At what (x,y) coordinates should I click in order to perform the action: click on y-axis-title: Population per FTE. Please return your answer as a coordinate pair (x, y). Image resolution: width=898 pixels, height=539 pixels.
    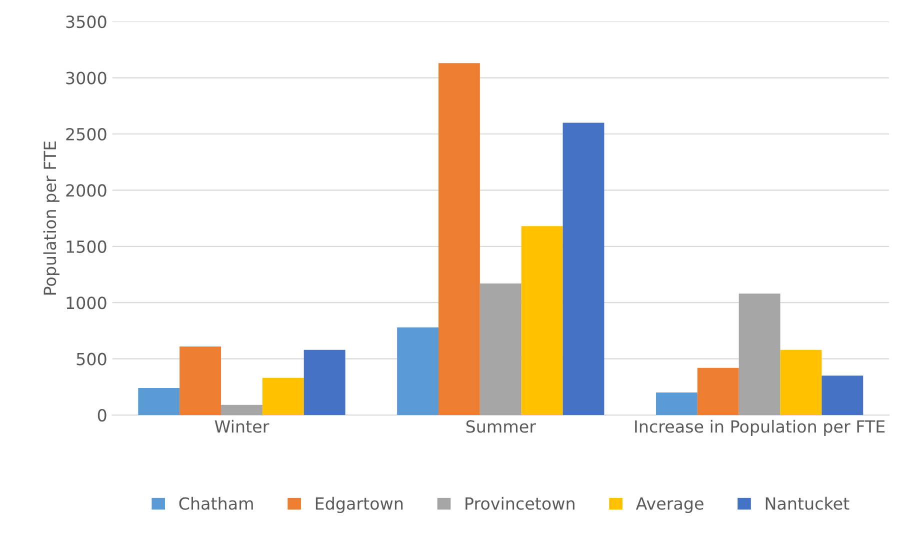
    Looking at the image, I should click on (51, 218).